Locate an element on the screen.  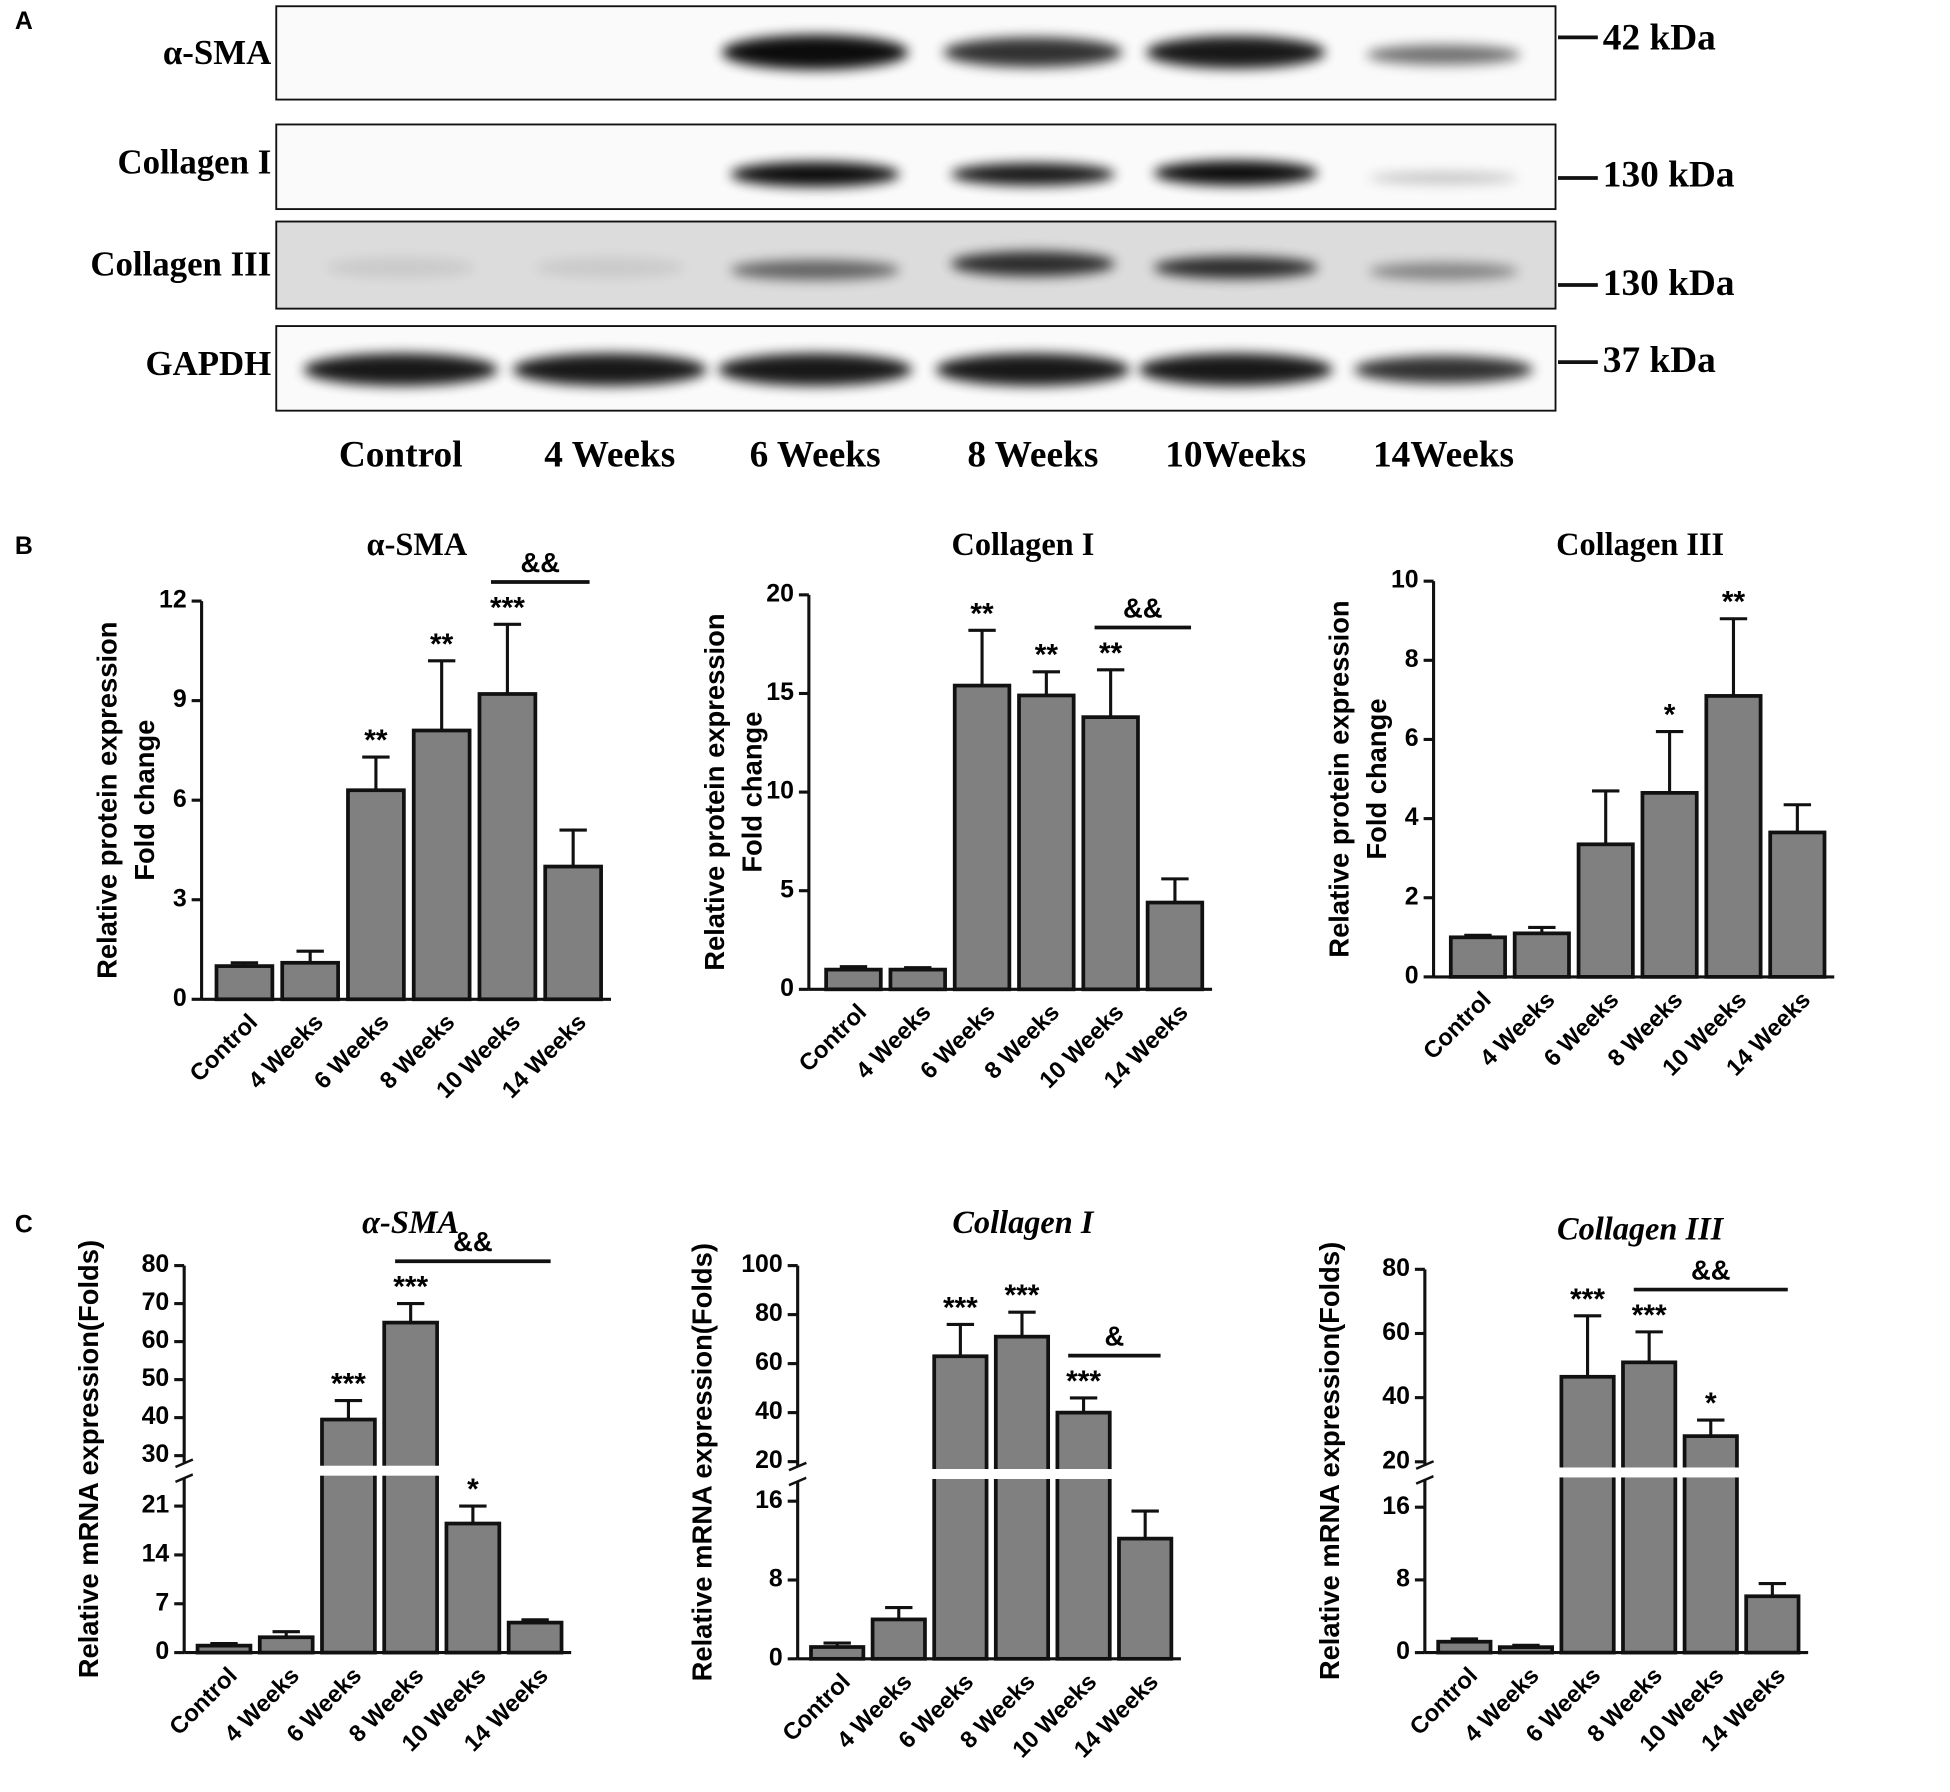
y-tick-label: 2 is located at coordinates (1412, 896).